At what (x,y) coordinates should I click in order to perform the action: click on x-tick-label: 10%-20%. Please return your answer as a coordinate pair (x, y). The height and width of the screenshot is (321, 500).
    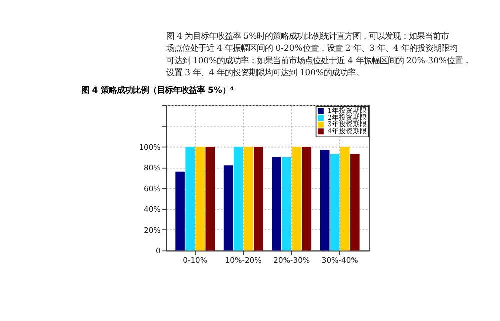
    Looking at the image, I should click on (243, 260).